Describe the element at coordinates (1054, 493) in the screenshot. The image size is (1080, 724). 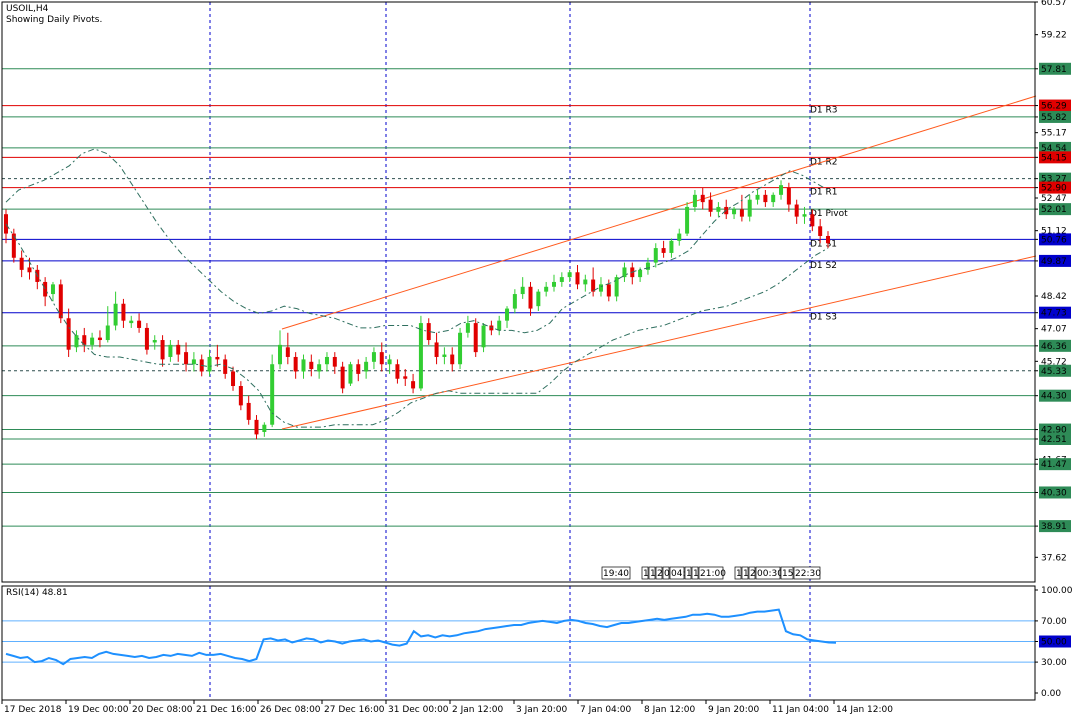
I see `price-tick-label: 40.30` at that location.